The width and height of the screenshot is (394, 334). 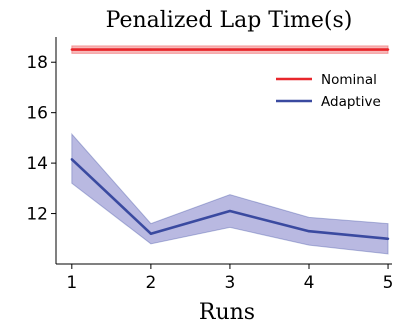 I want to click on x-tick-label: 2, so click(x=150, y=283).